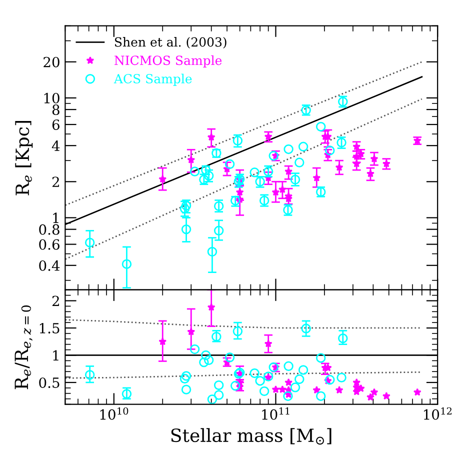  I want to click on x-tick-label: 10$^{12}$, so click(438, 413).